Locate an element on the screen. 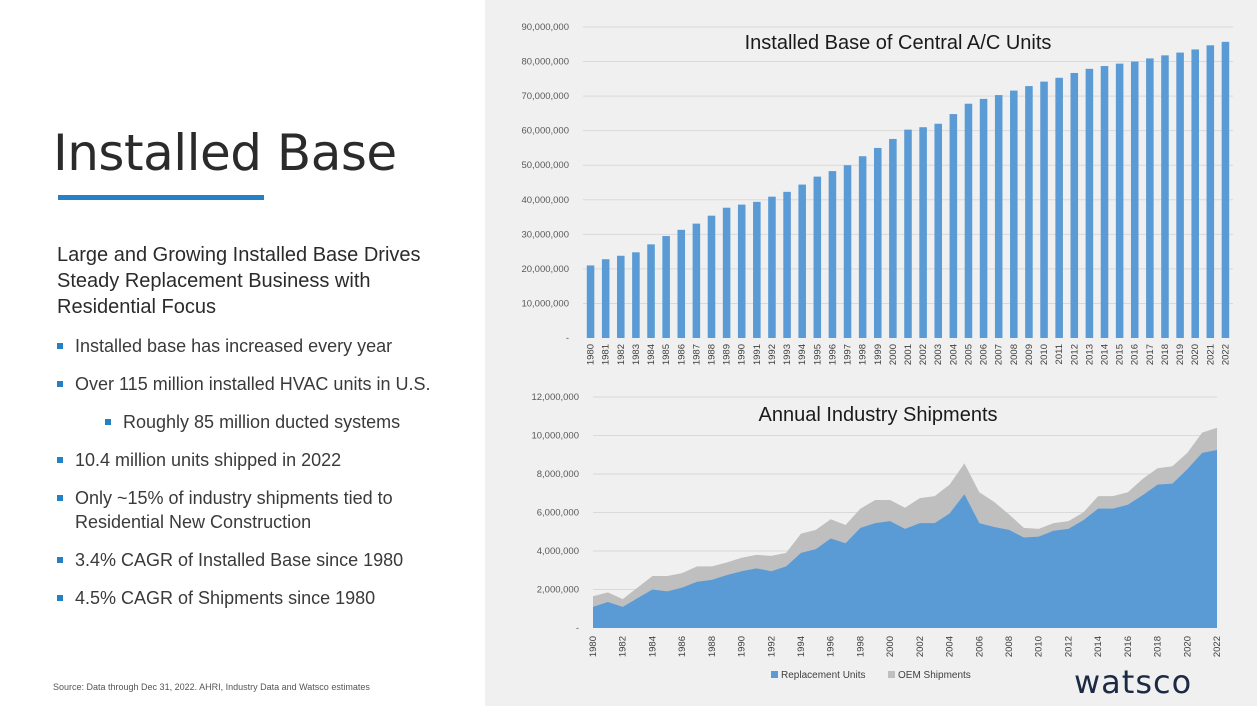  x-tick-label: 2011 is located at coordinates (1059, 354).